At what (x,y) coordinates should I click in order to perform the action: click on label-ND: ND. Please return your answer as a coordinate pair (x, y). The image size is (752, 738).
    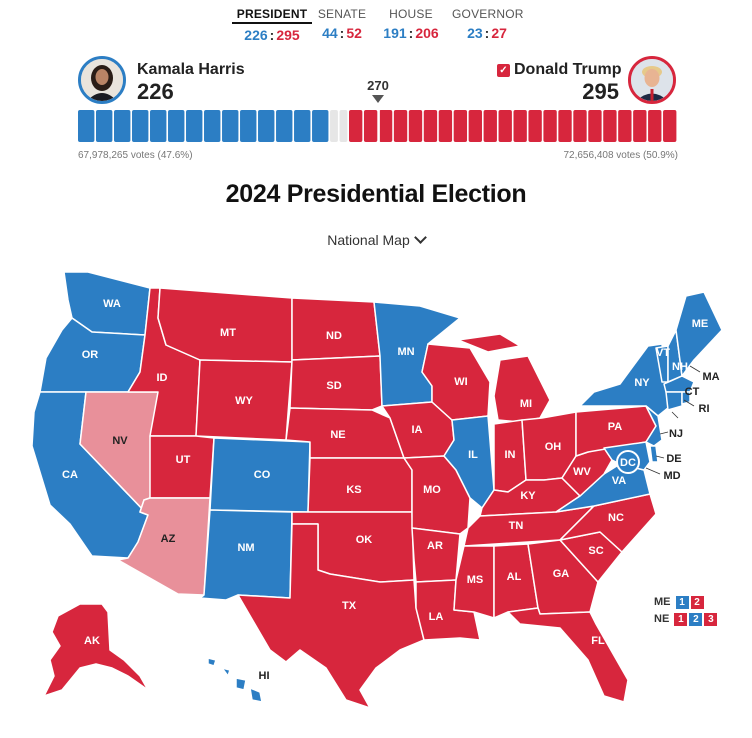
    Looking at the image, I should click on (334, 336).